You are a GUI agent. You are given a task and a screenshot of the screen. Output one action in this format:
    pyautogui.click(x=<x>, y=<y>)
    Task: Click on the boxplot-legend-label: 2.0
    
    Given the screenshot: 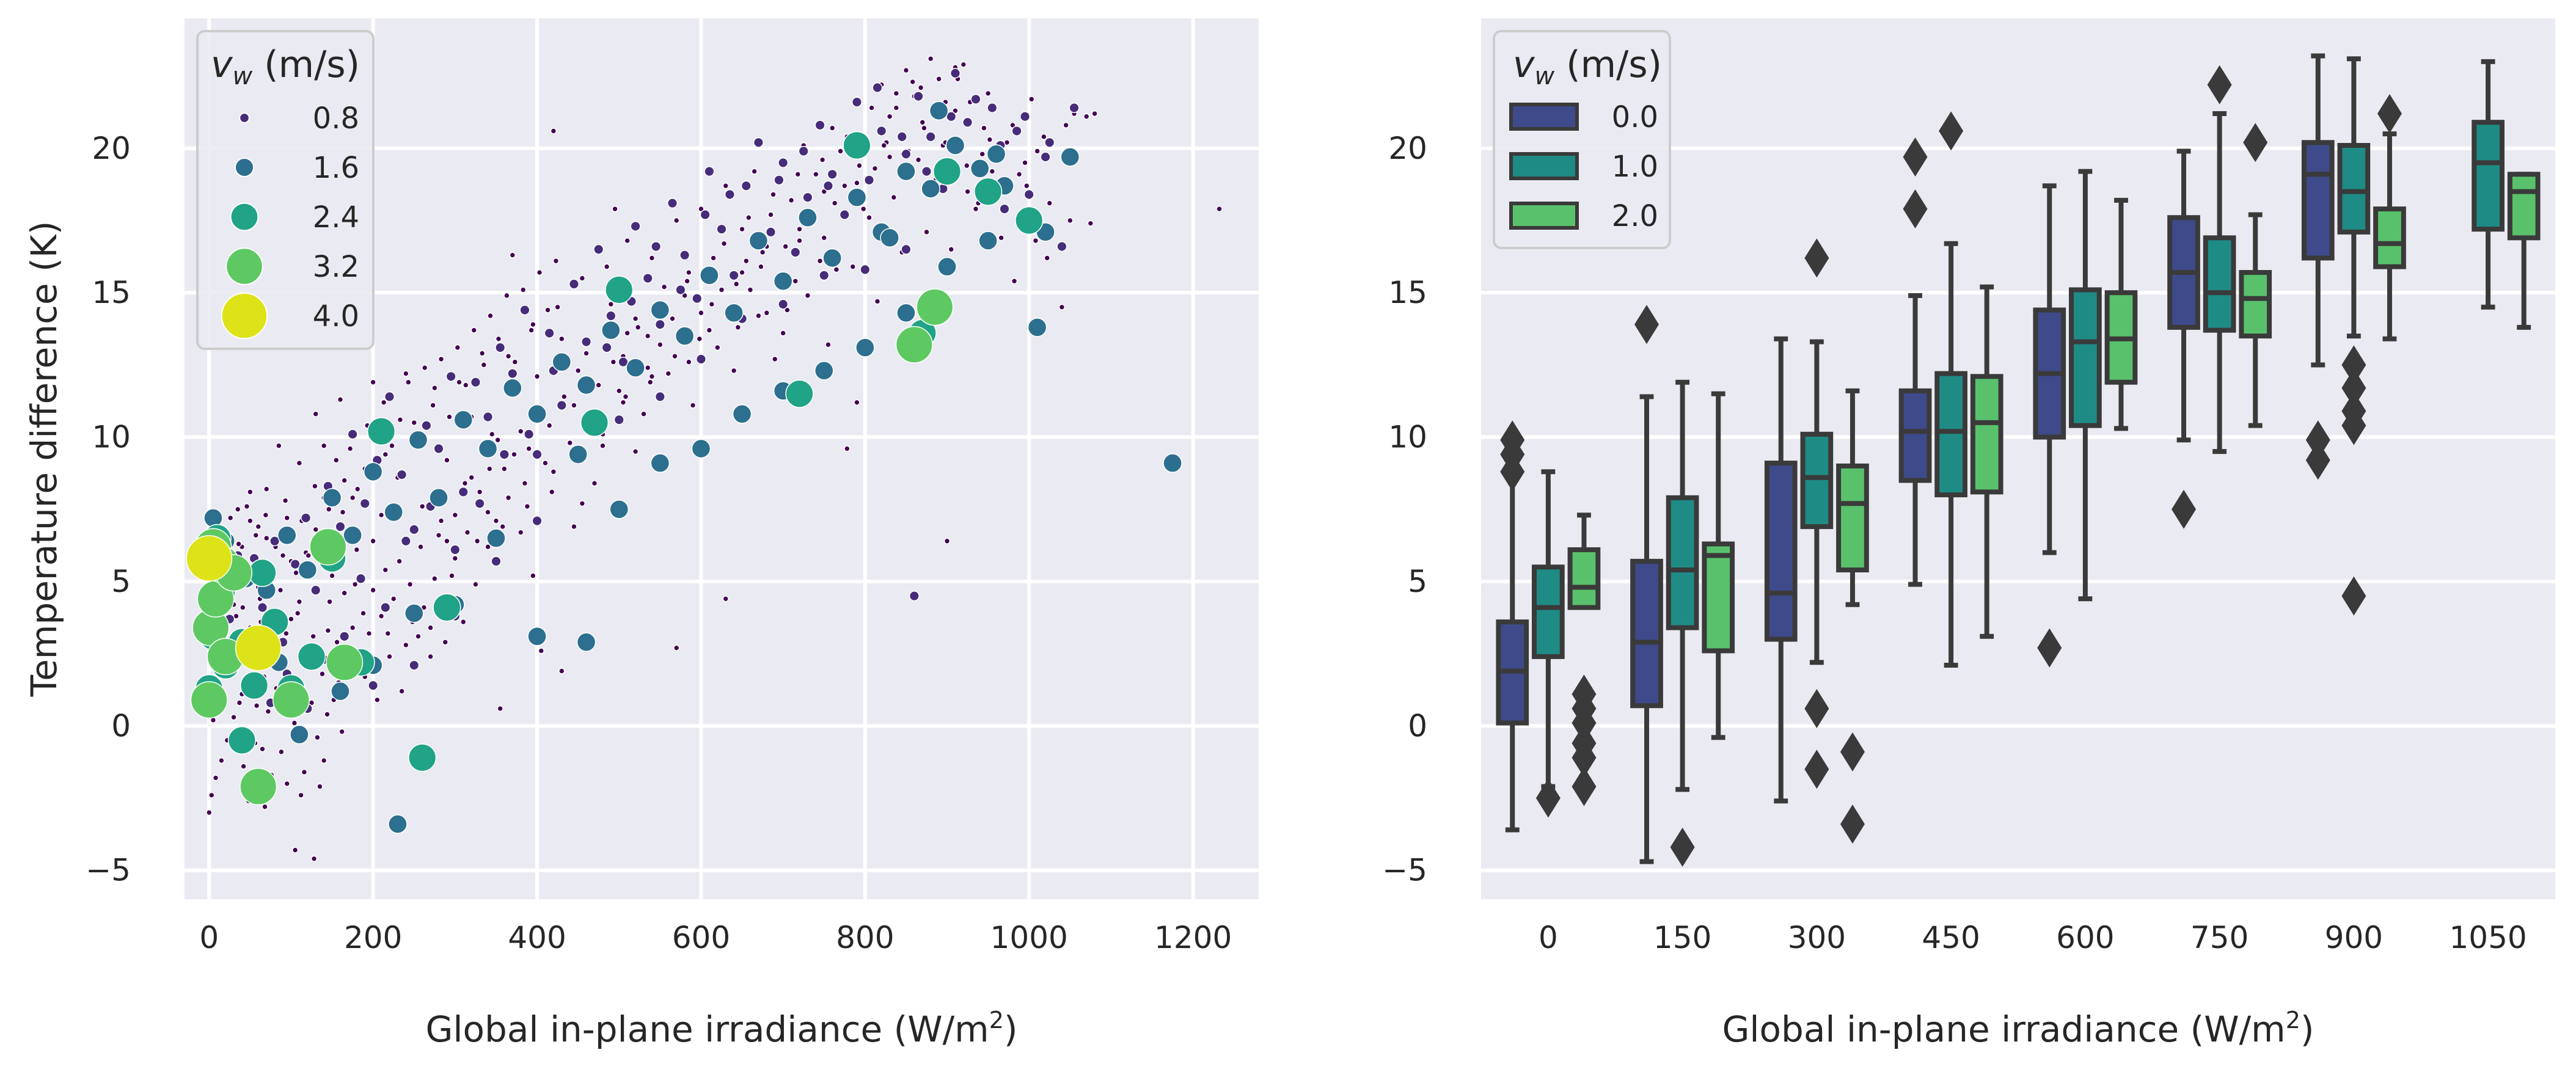 What is the action you would take?
    pyautogui.click(x=1635, y=216)
    